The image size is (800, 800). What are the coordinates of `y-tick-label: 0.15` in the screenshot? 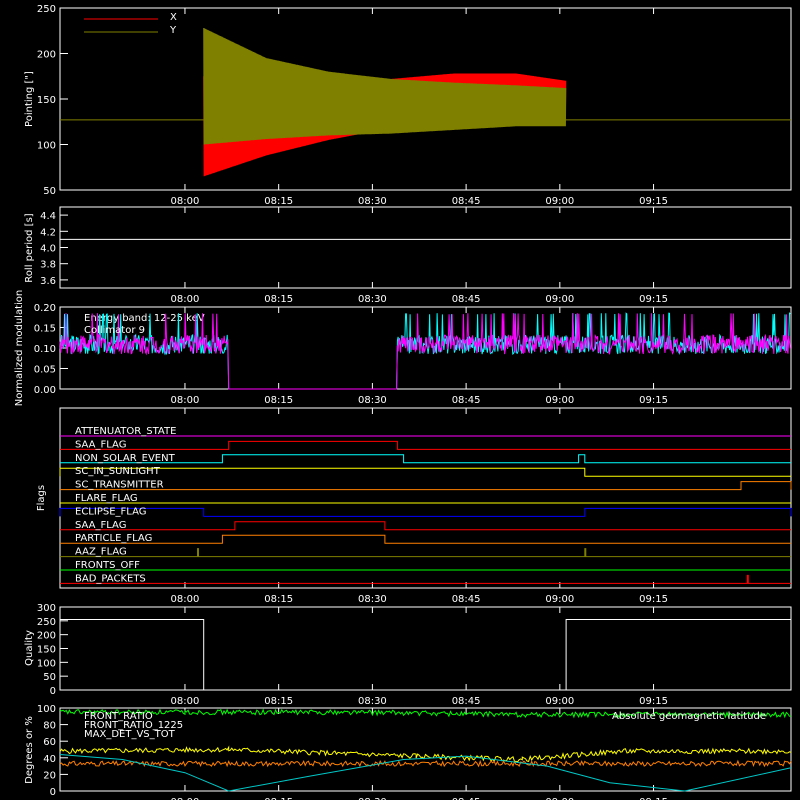 It's located at (45, 329).